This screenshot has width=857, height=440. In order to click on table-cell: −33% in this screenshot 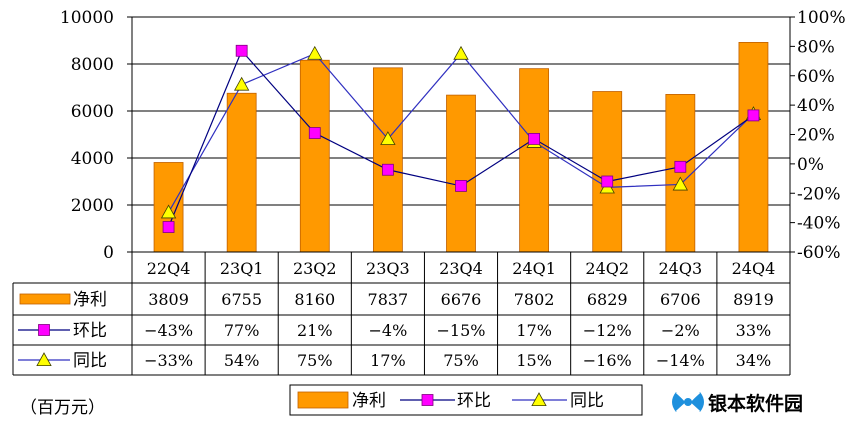, I will do `click(168, 360)`.